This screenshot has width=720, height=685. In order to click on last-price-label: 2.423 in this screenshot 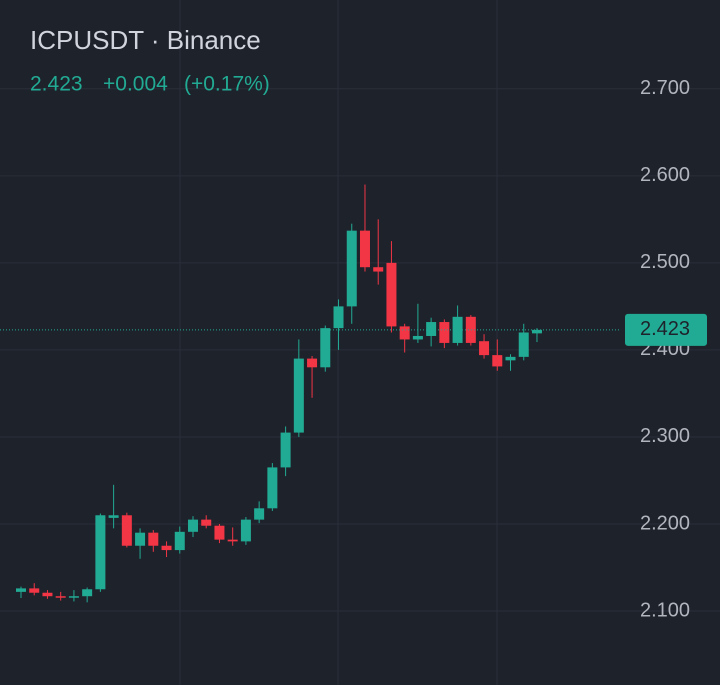, I will do `click(665, 329)`.